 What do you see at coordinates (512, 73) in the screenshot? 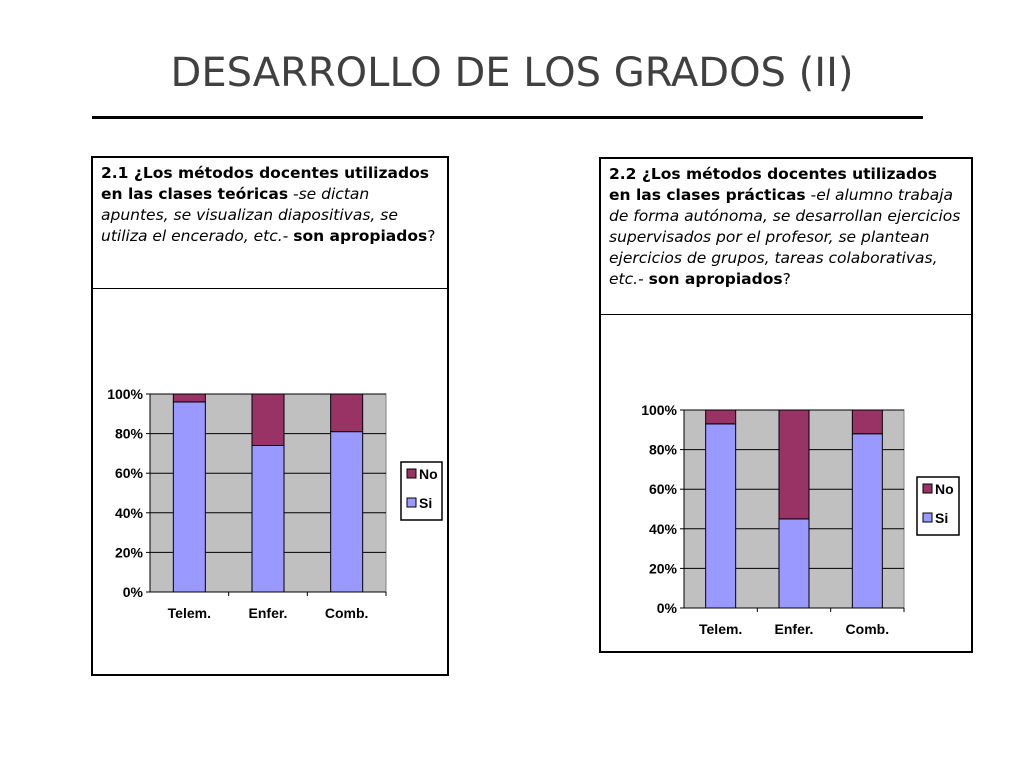
I see `slide-title: DESARROLLO DE LOS GRADOS (II)` at bounding box center [512, 73].